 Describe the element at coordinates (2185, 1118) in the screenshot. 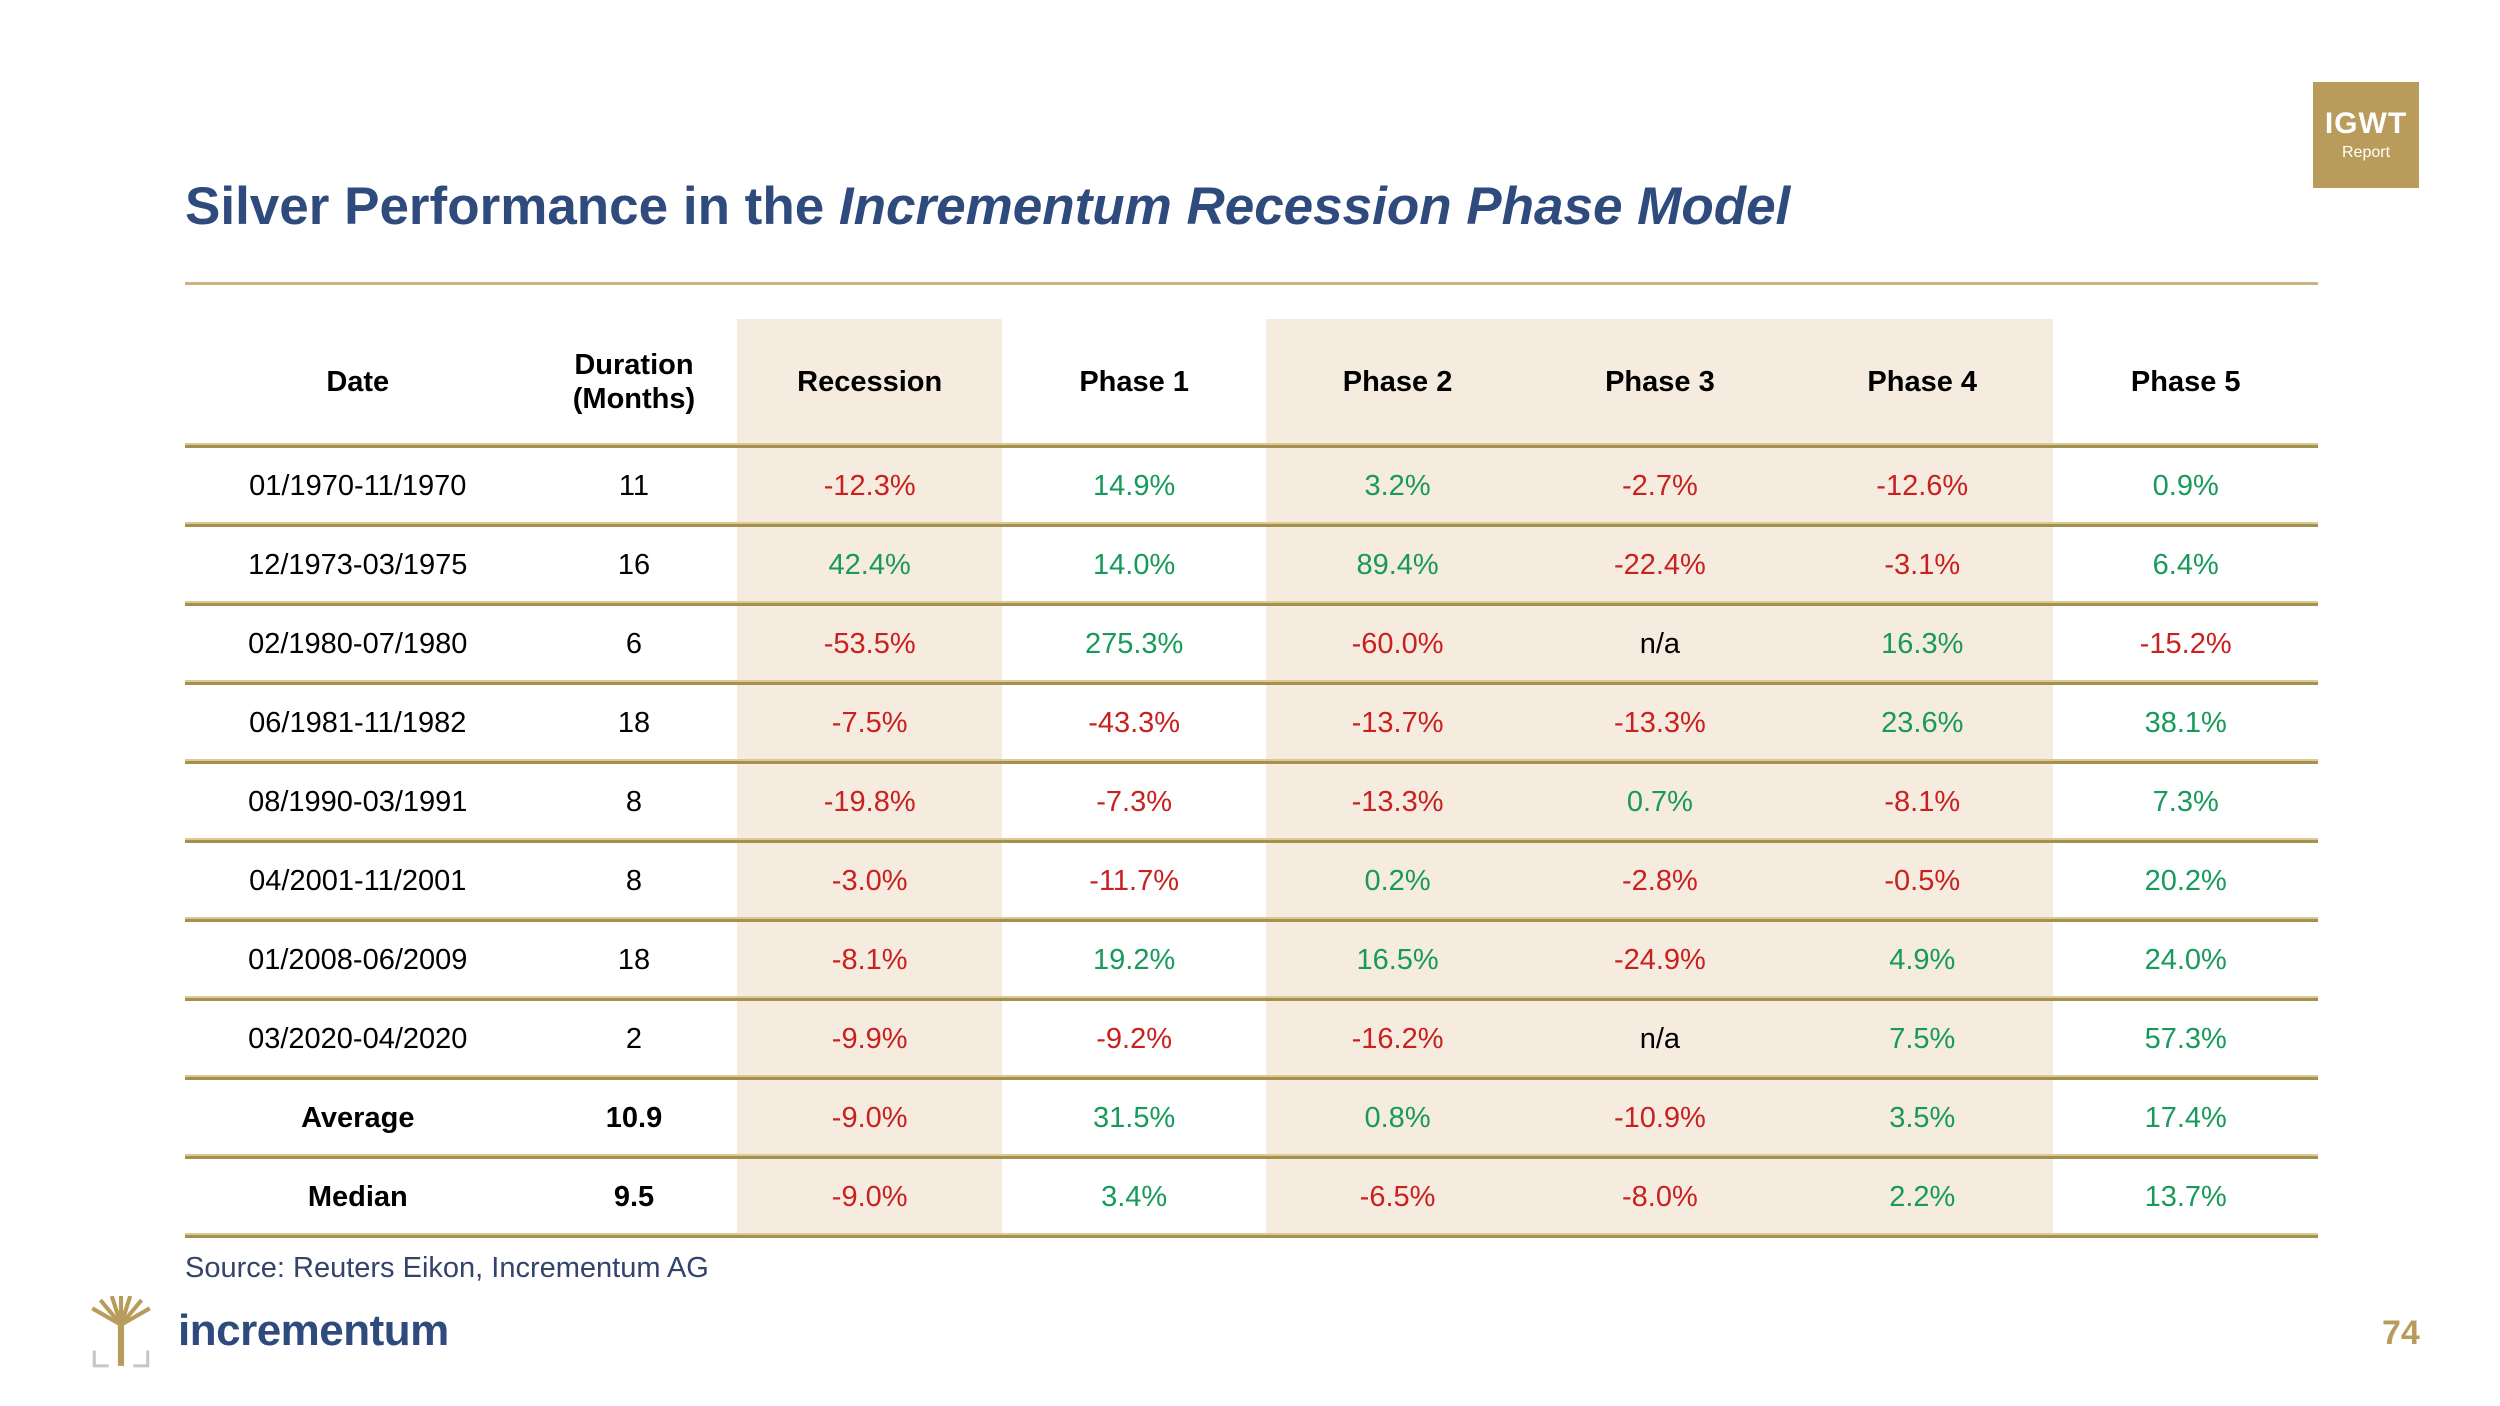

I see `value-cell: 17.4%` at that location.